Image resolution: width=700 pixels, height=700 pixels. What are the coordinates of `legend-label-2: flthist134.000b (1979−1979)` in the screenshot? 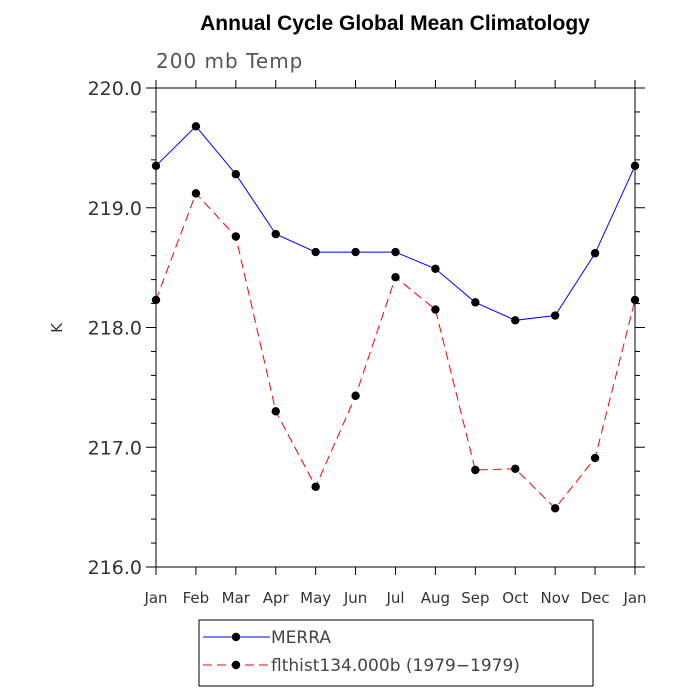 It's located at (395, 666).